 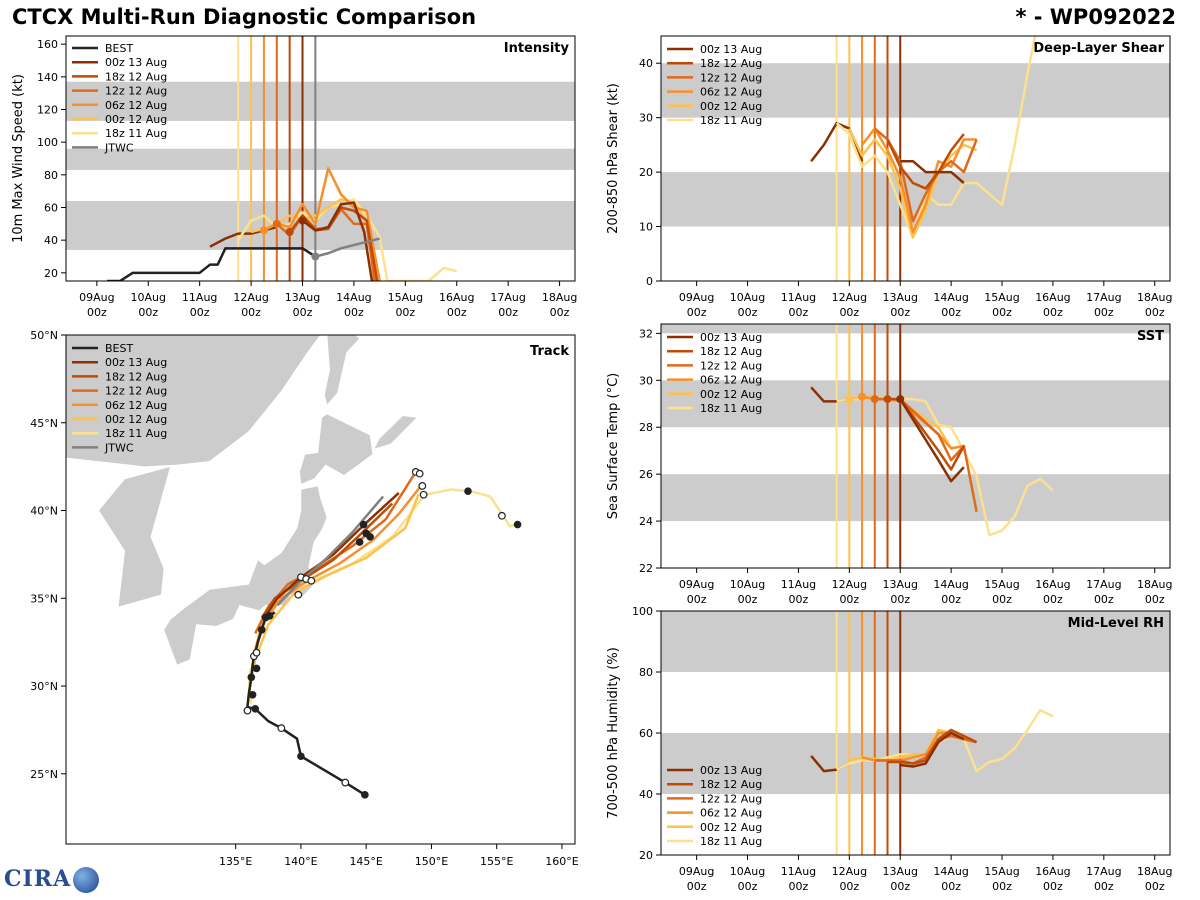 What do you see at coordinates (119, 447) in the screenshot?
I see `legend-label: JTWC` at bounding box center [119, 447].